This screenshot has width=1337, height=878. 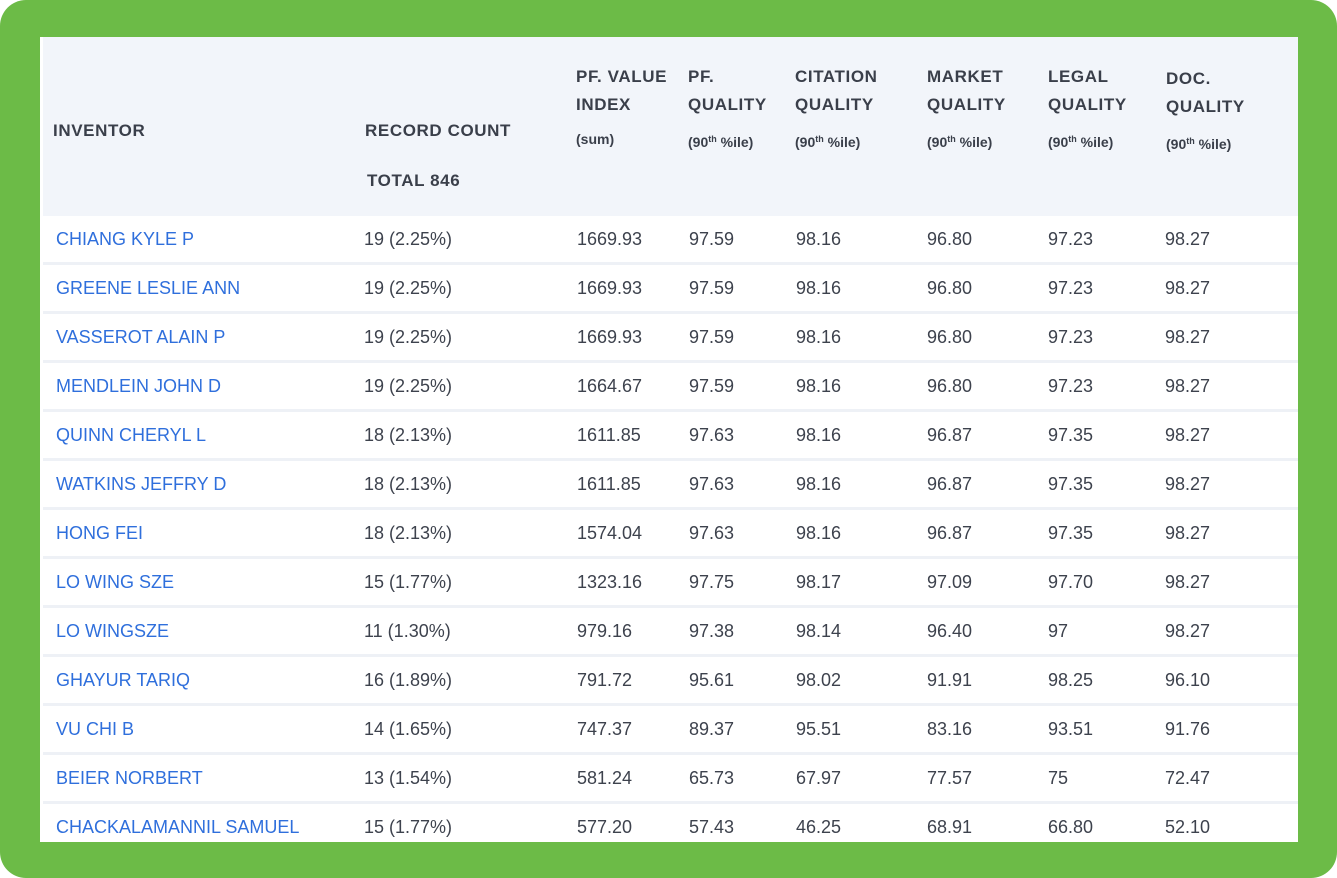 I want to click on header-line1: LEGAL, so click(x=1078, y=76).